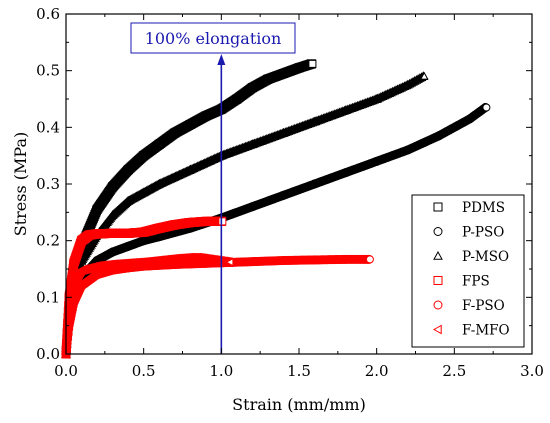 This screenshot has width=550, height=423. What do you see at coordinates (147, 305) in the screenshot?
I see `series-f-mfo` at bounding box center [147, 305].